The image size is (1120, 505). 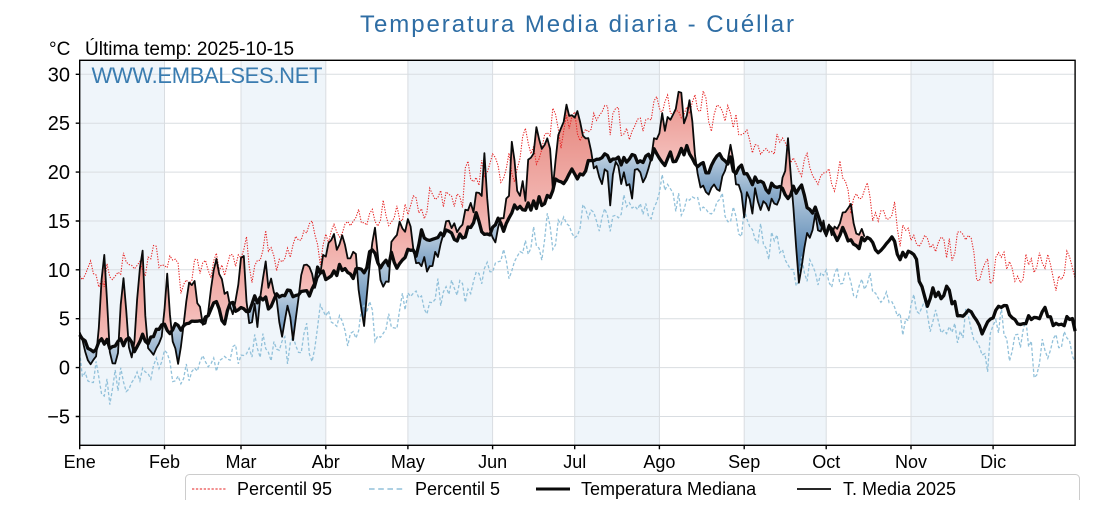 I want to click on svg-text: 30, so click(x=59, y=75).